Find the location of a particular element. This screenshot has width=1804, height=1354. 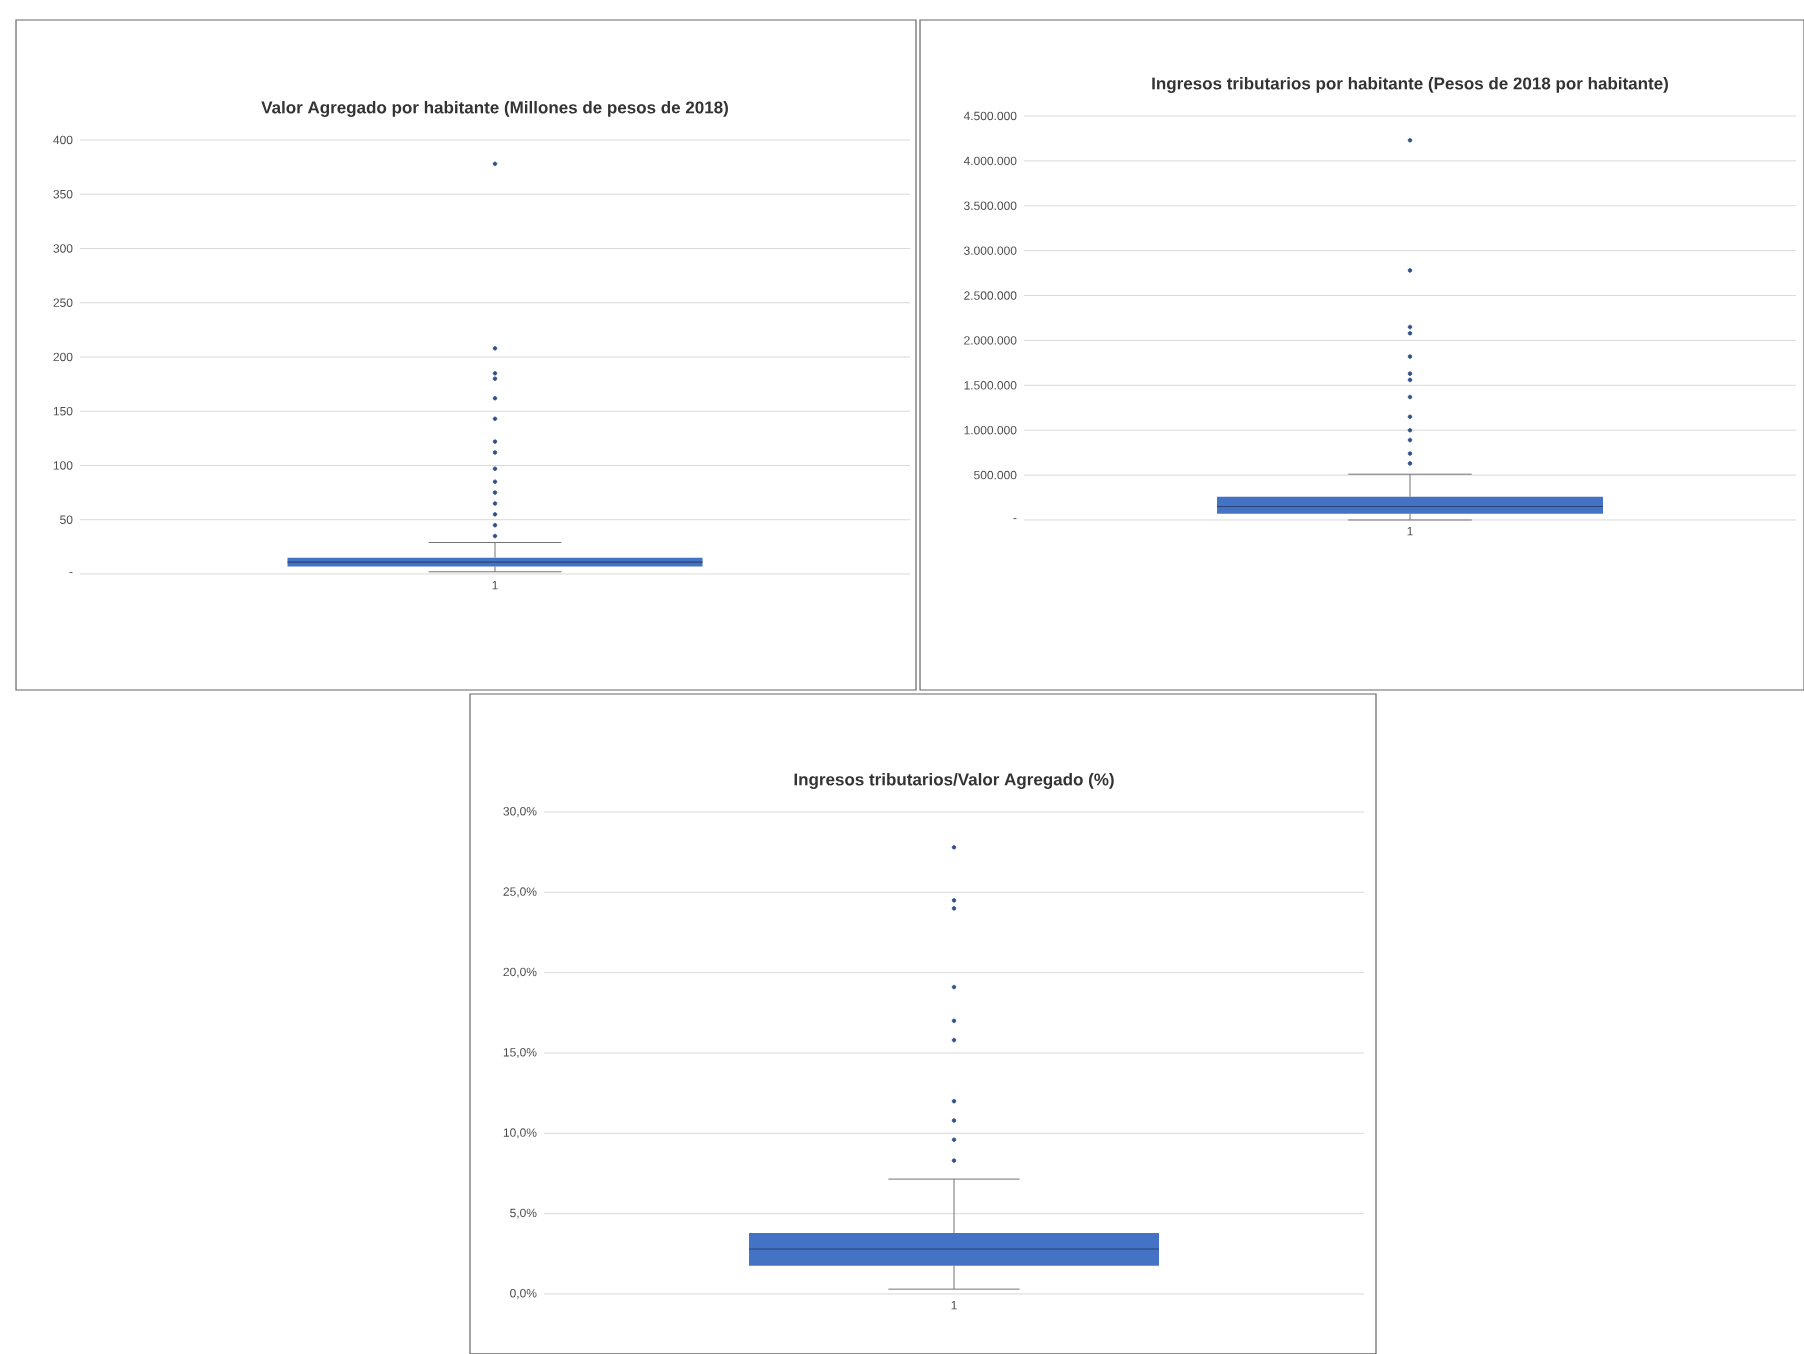

chart-title: Valor Agregado por habitante (Millones de pesos de 2018) is located at coordinates (494, 108).